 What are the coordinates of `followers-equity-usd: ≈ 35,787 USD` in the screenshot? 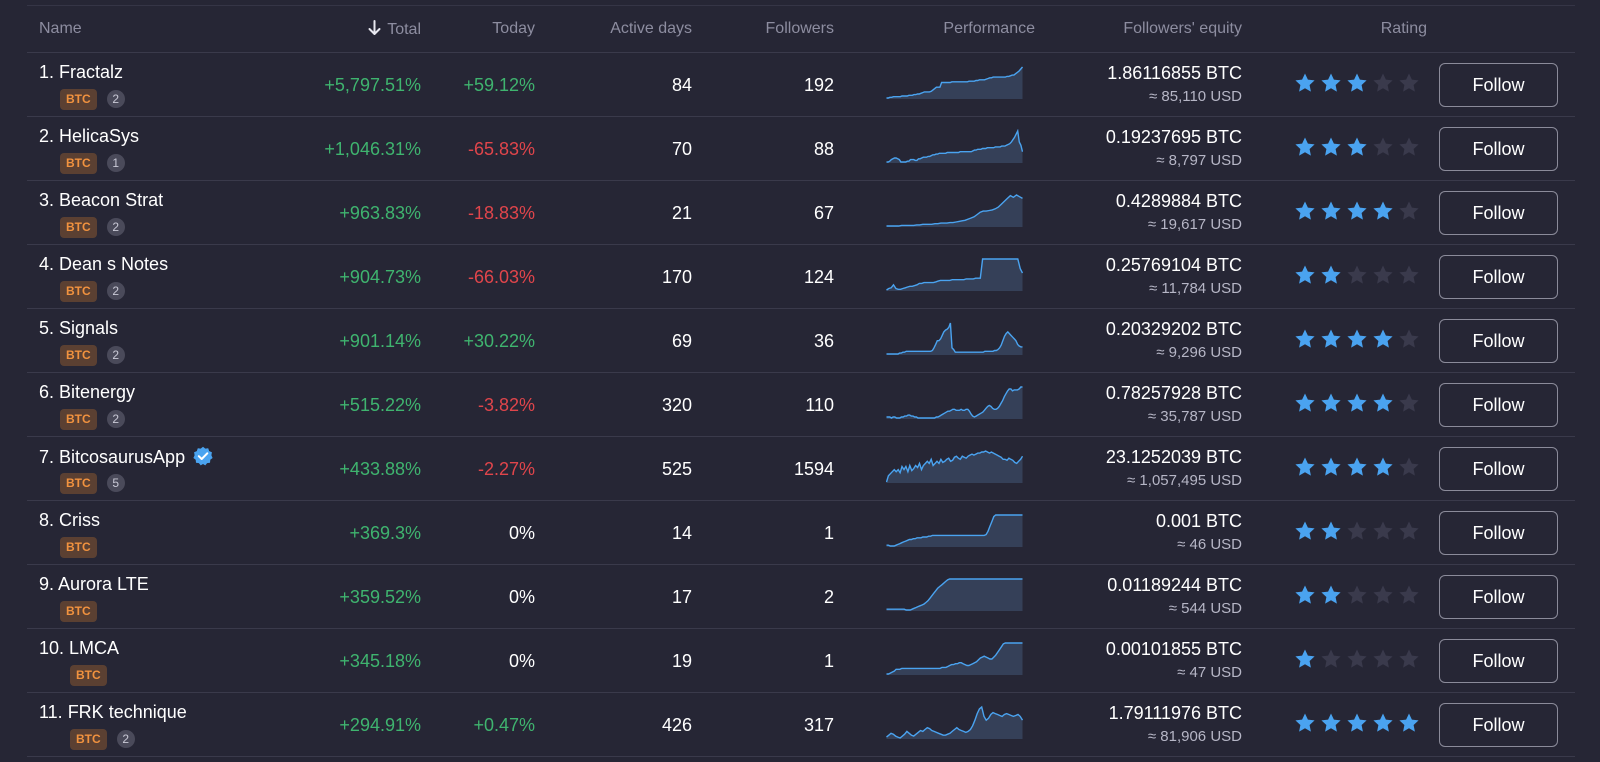 It's located at (1194, 416).